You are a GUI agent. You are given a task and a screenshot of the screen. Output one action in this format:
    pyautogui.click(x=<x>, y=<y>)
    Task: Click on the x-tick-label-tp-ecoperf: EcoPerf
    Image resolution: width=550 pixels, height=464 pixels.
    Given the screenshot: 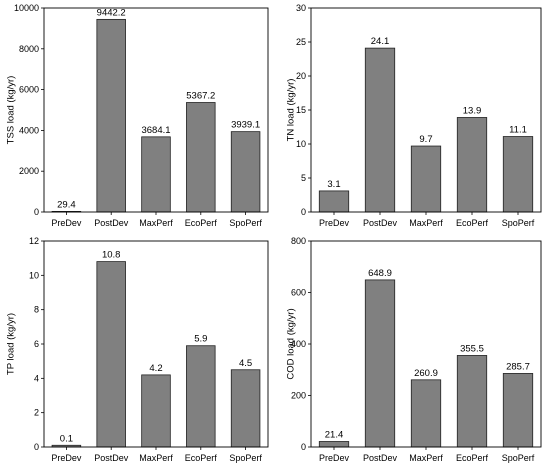 What is the action you would take?
    pyautogui.click(x=201, y=458)
    